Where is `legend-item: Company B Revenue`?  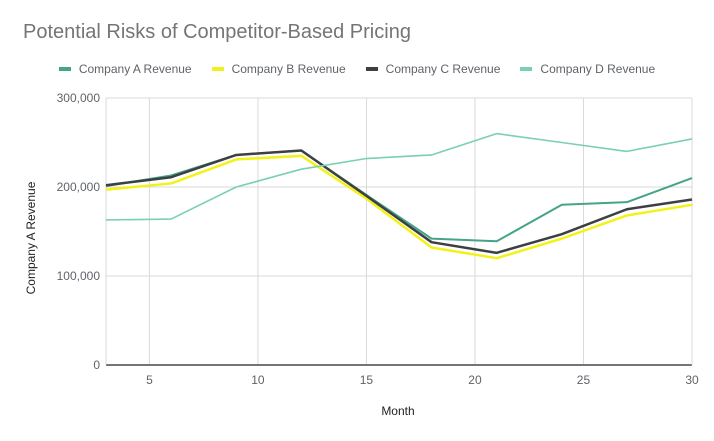 legend-item: Company B Revenue is located at coordinates (278, 69).